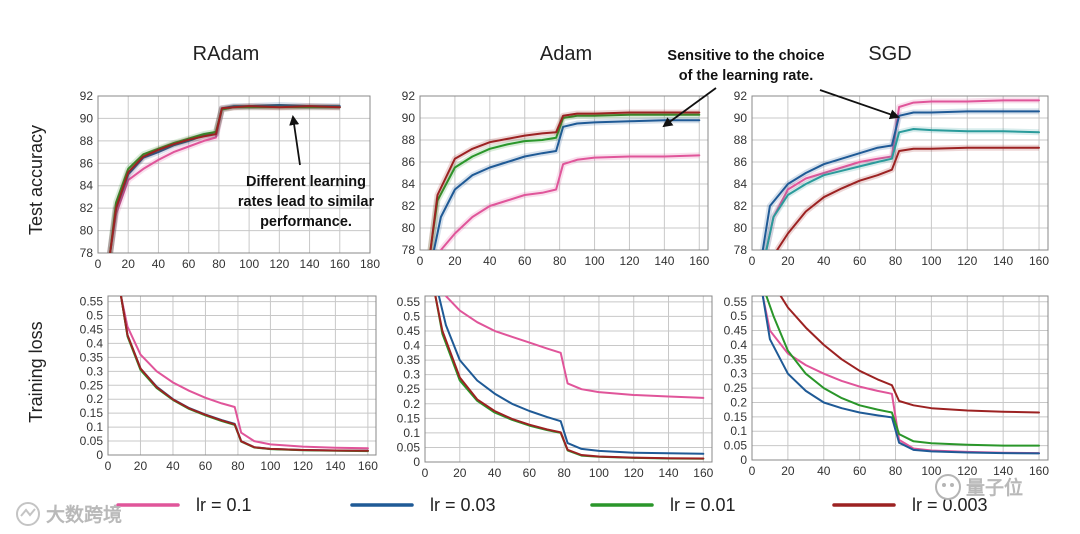  What do you see at coordinates (409, 206) in the screenshot?
I see `y-tick-label: 82` at bounding box center [409, 206].